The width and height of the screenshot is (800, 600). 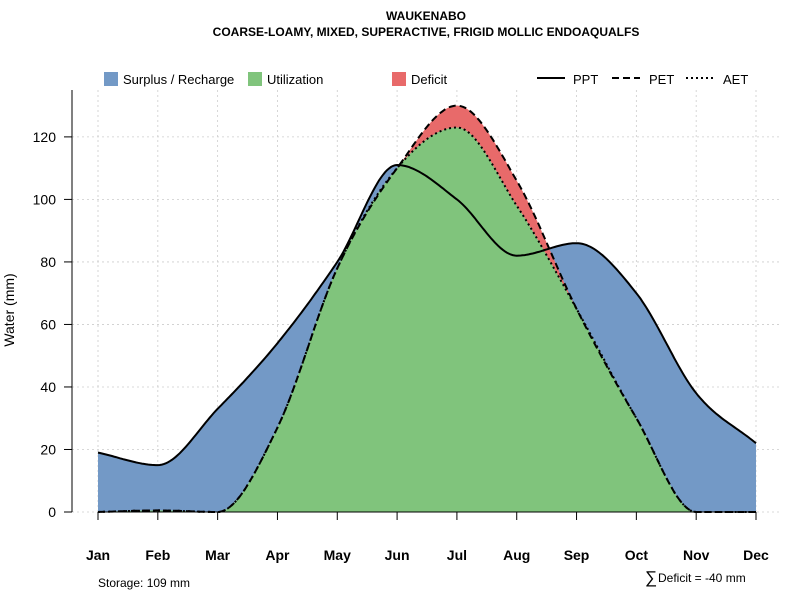 I want to click on y-tick-label-120: 120, so click(x=45, y=137).